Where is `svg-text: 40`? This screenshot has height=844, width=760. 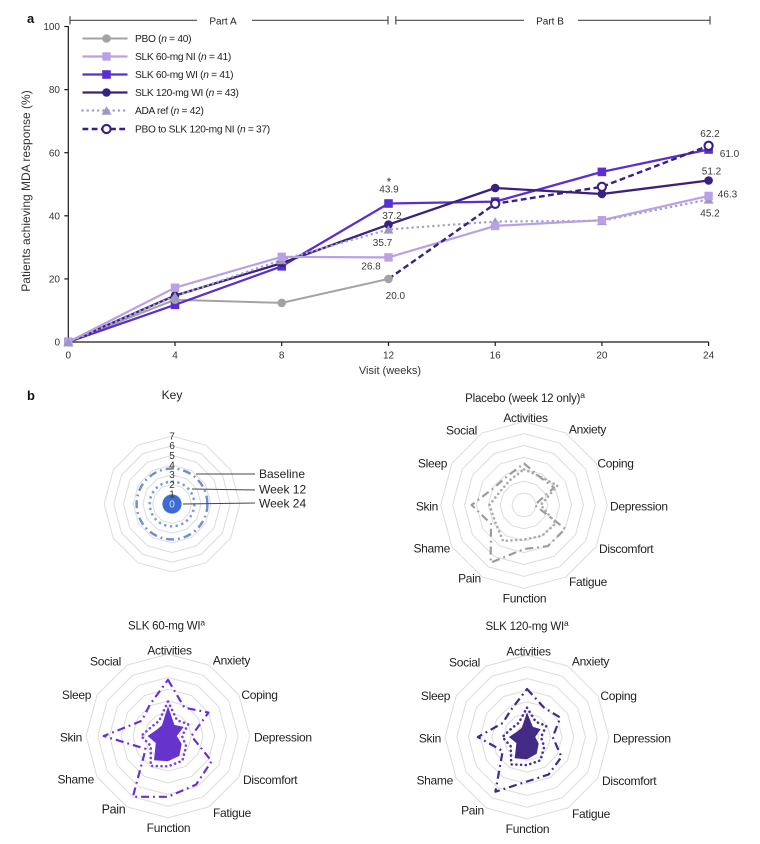 svg-text: 40 is located at coordinates (55, 216).